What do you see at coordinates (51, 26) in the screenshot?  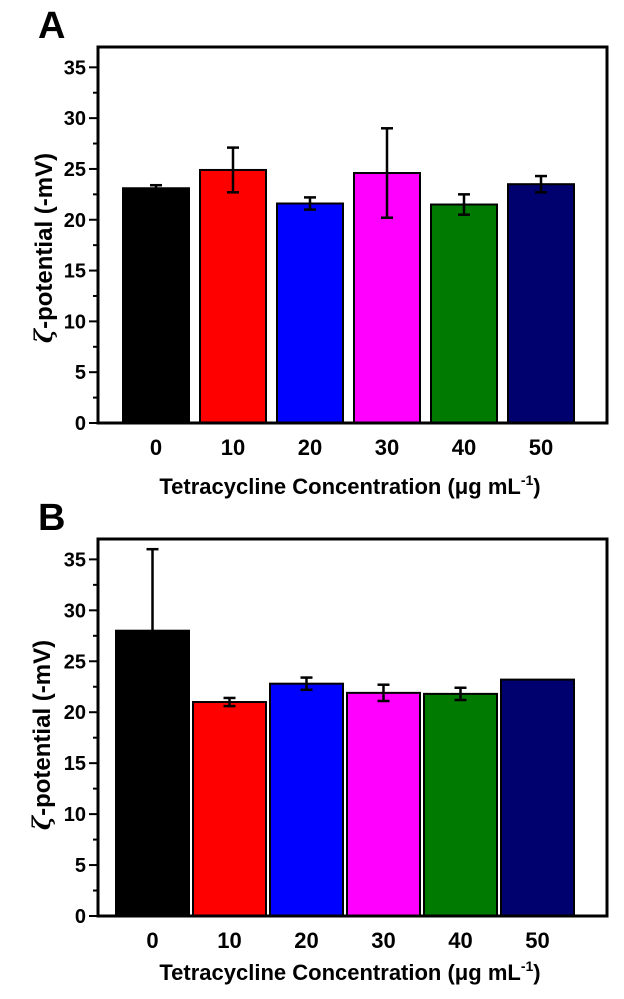 I see `panel-label-a: A` at bounding box center [51, 26].